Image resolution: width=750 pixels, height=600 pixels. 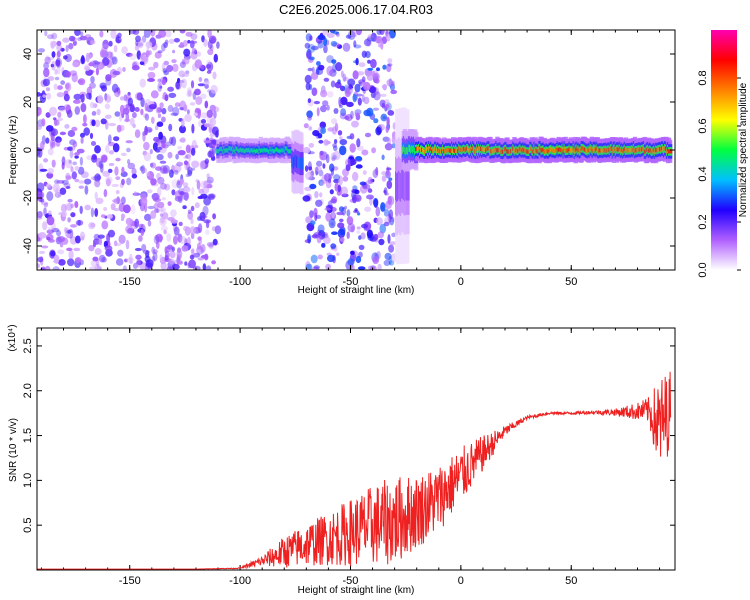 I want to click on spectrogram-x-tick-label: -50, so click(x=351, y=282).